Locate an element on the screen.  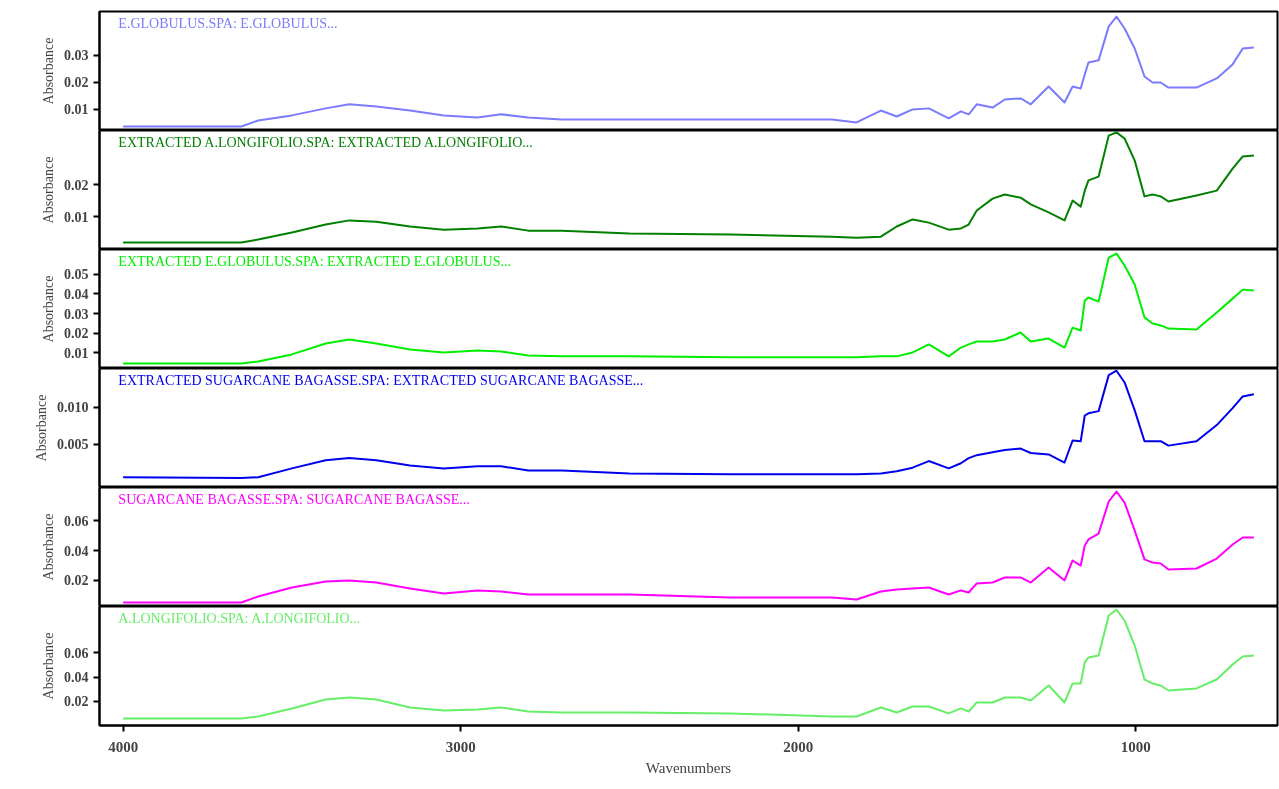
y-tick-label: 0.05 is located at coordinates (76, 275).